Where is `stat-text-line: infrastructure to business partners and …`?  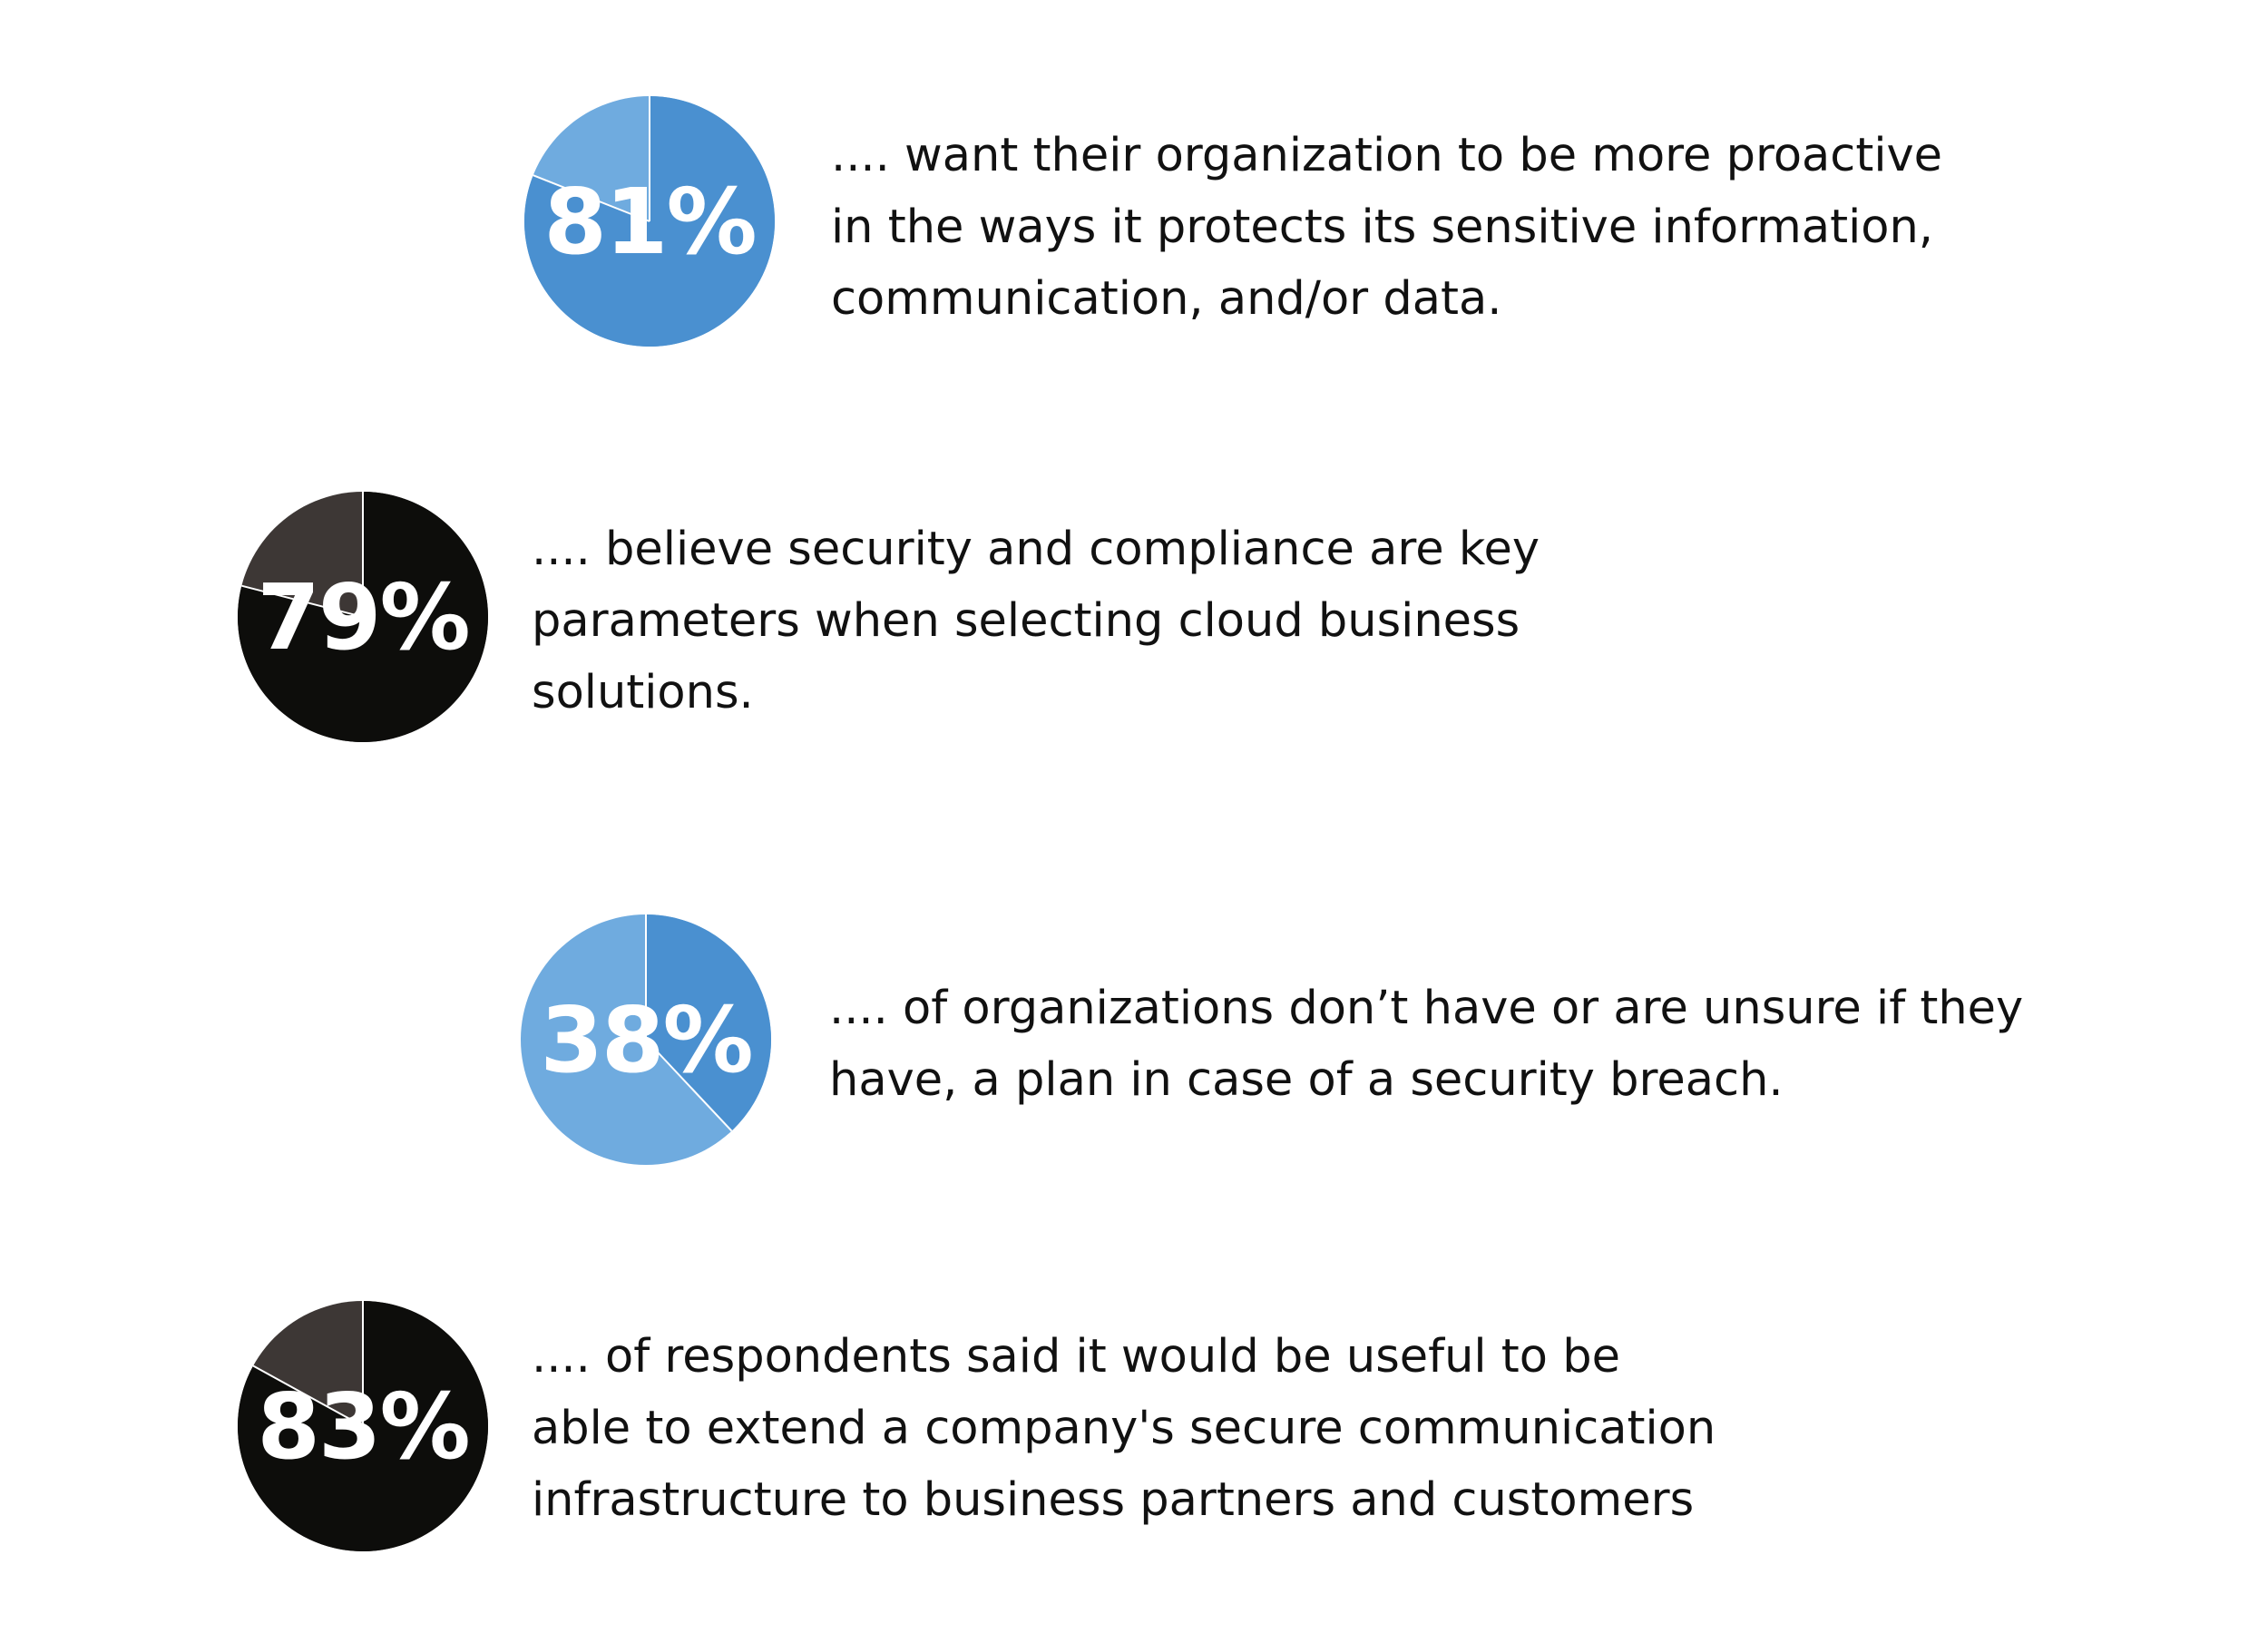 stat-text-line: infrastructure to business partners and … is located at coordinates (1114, 1500).